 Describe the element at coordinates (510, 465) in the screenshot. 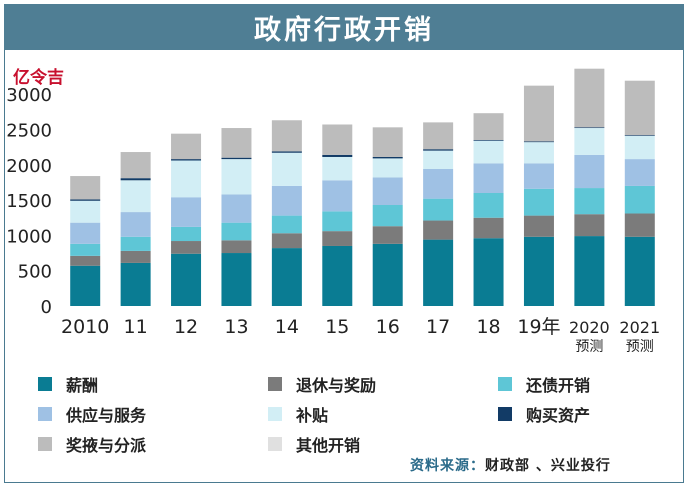

I see `source-note: 资料来源：财政部 、兴业投行` at that location.